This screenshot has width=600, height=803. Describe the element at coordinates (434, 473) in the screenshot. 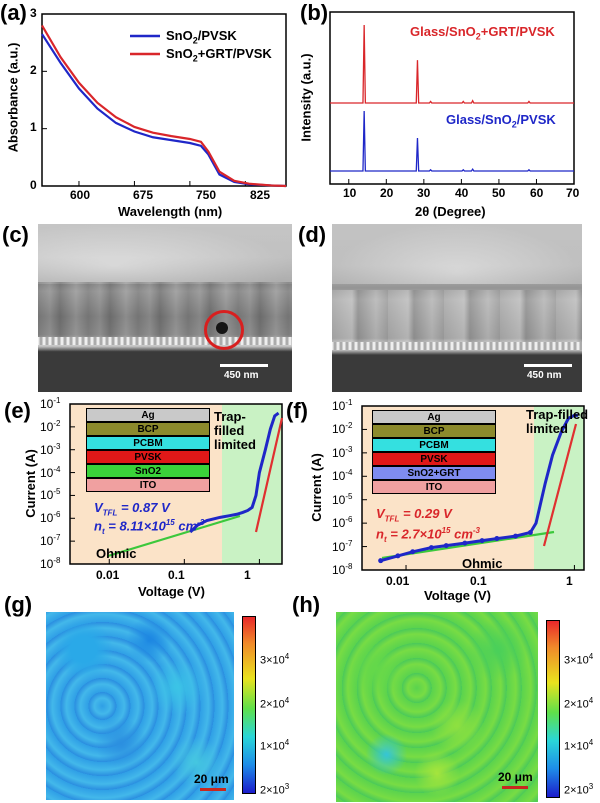

I see `layer-sno2grt-f: SnO2+GRT` at that location.